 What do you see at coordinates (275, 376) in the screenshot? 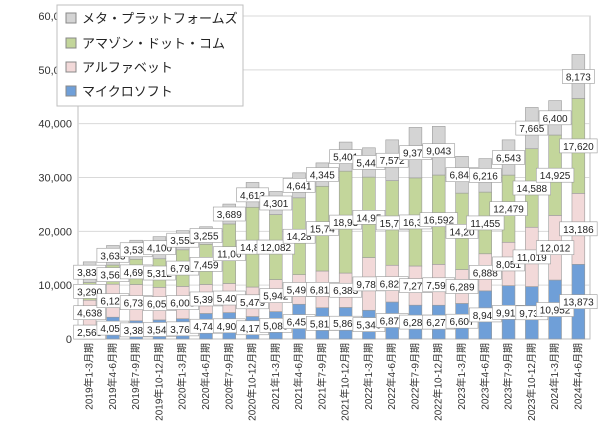
I see `x-tick-label: 2021年1-3月期` at bounding box center [275, 376].